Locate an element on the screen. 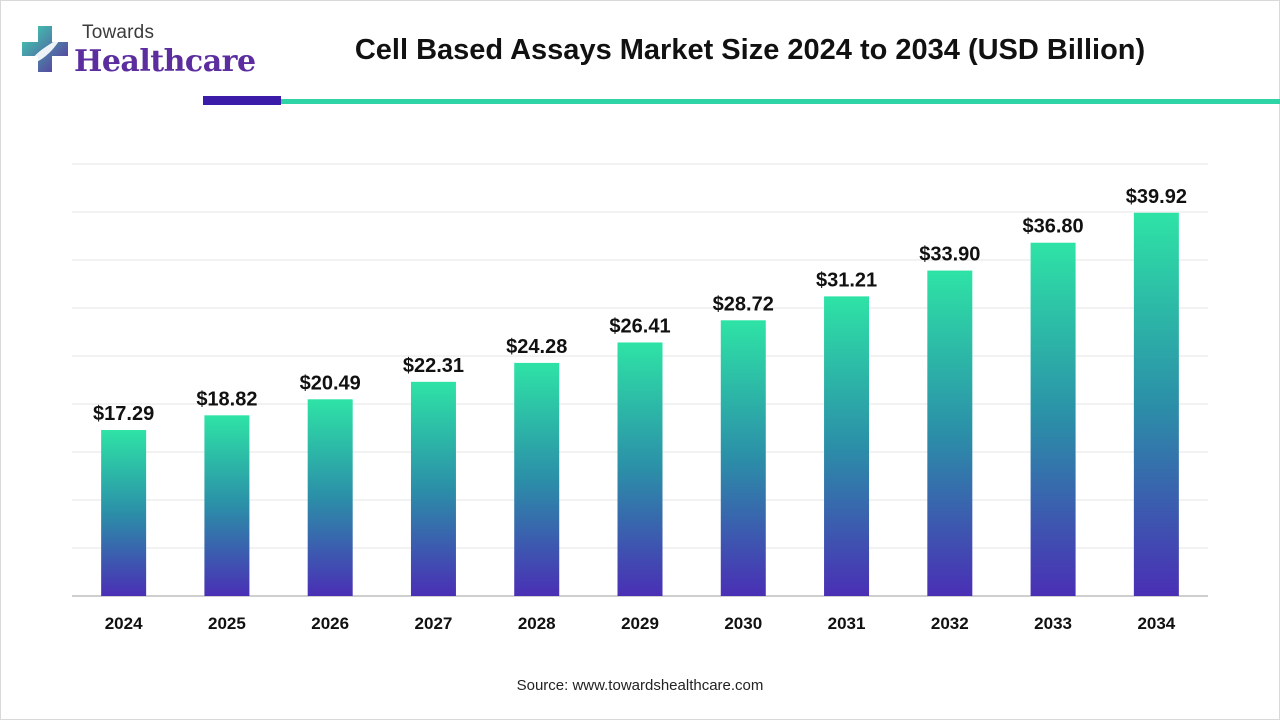 This screenshot has height=720, width=1280. brand-logo: Towards Healthcare is located at coordinates (137, 52).